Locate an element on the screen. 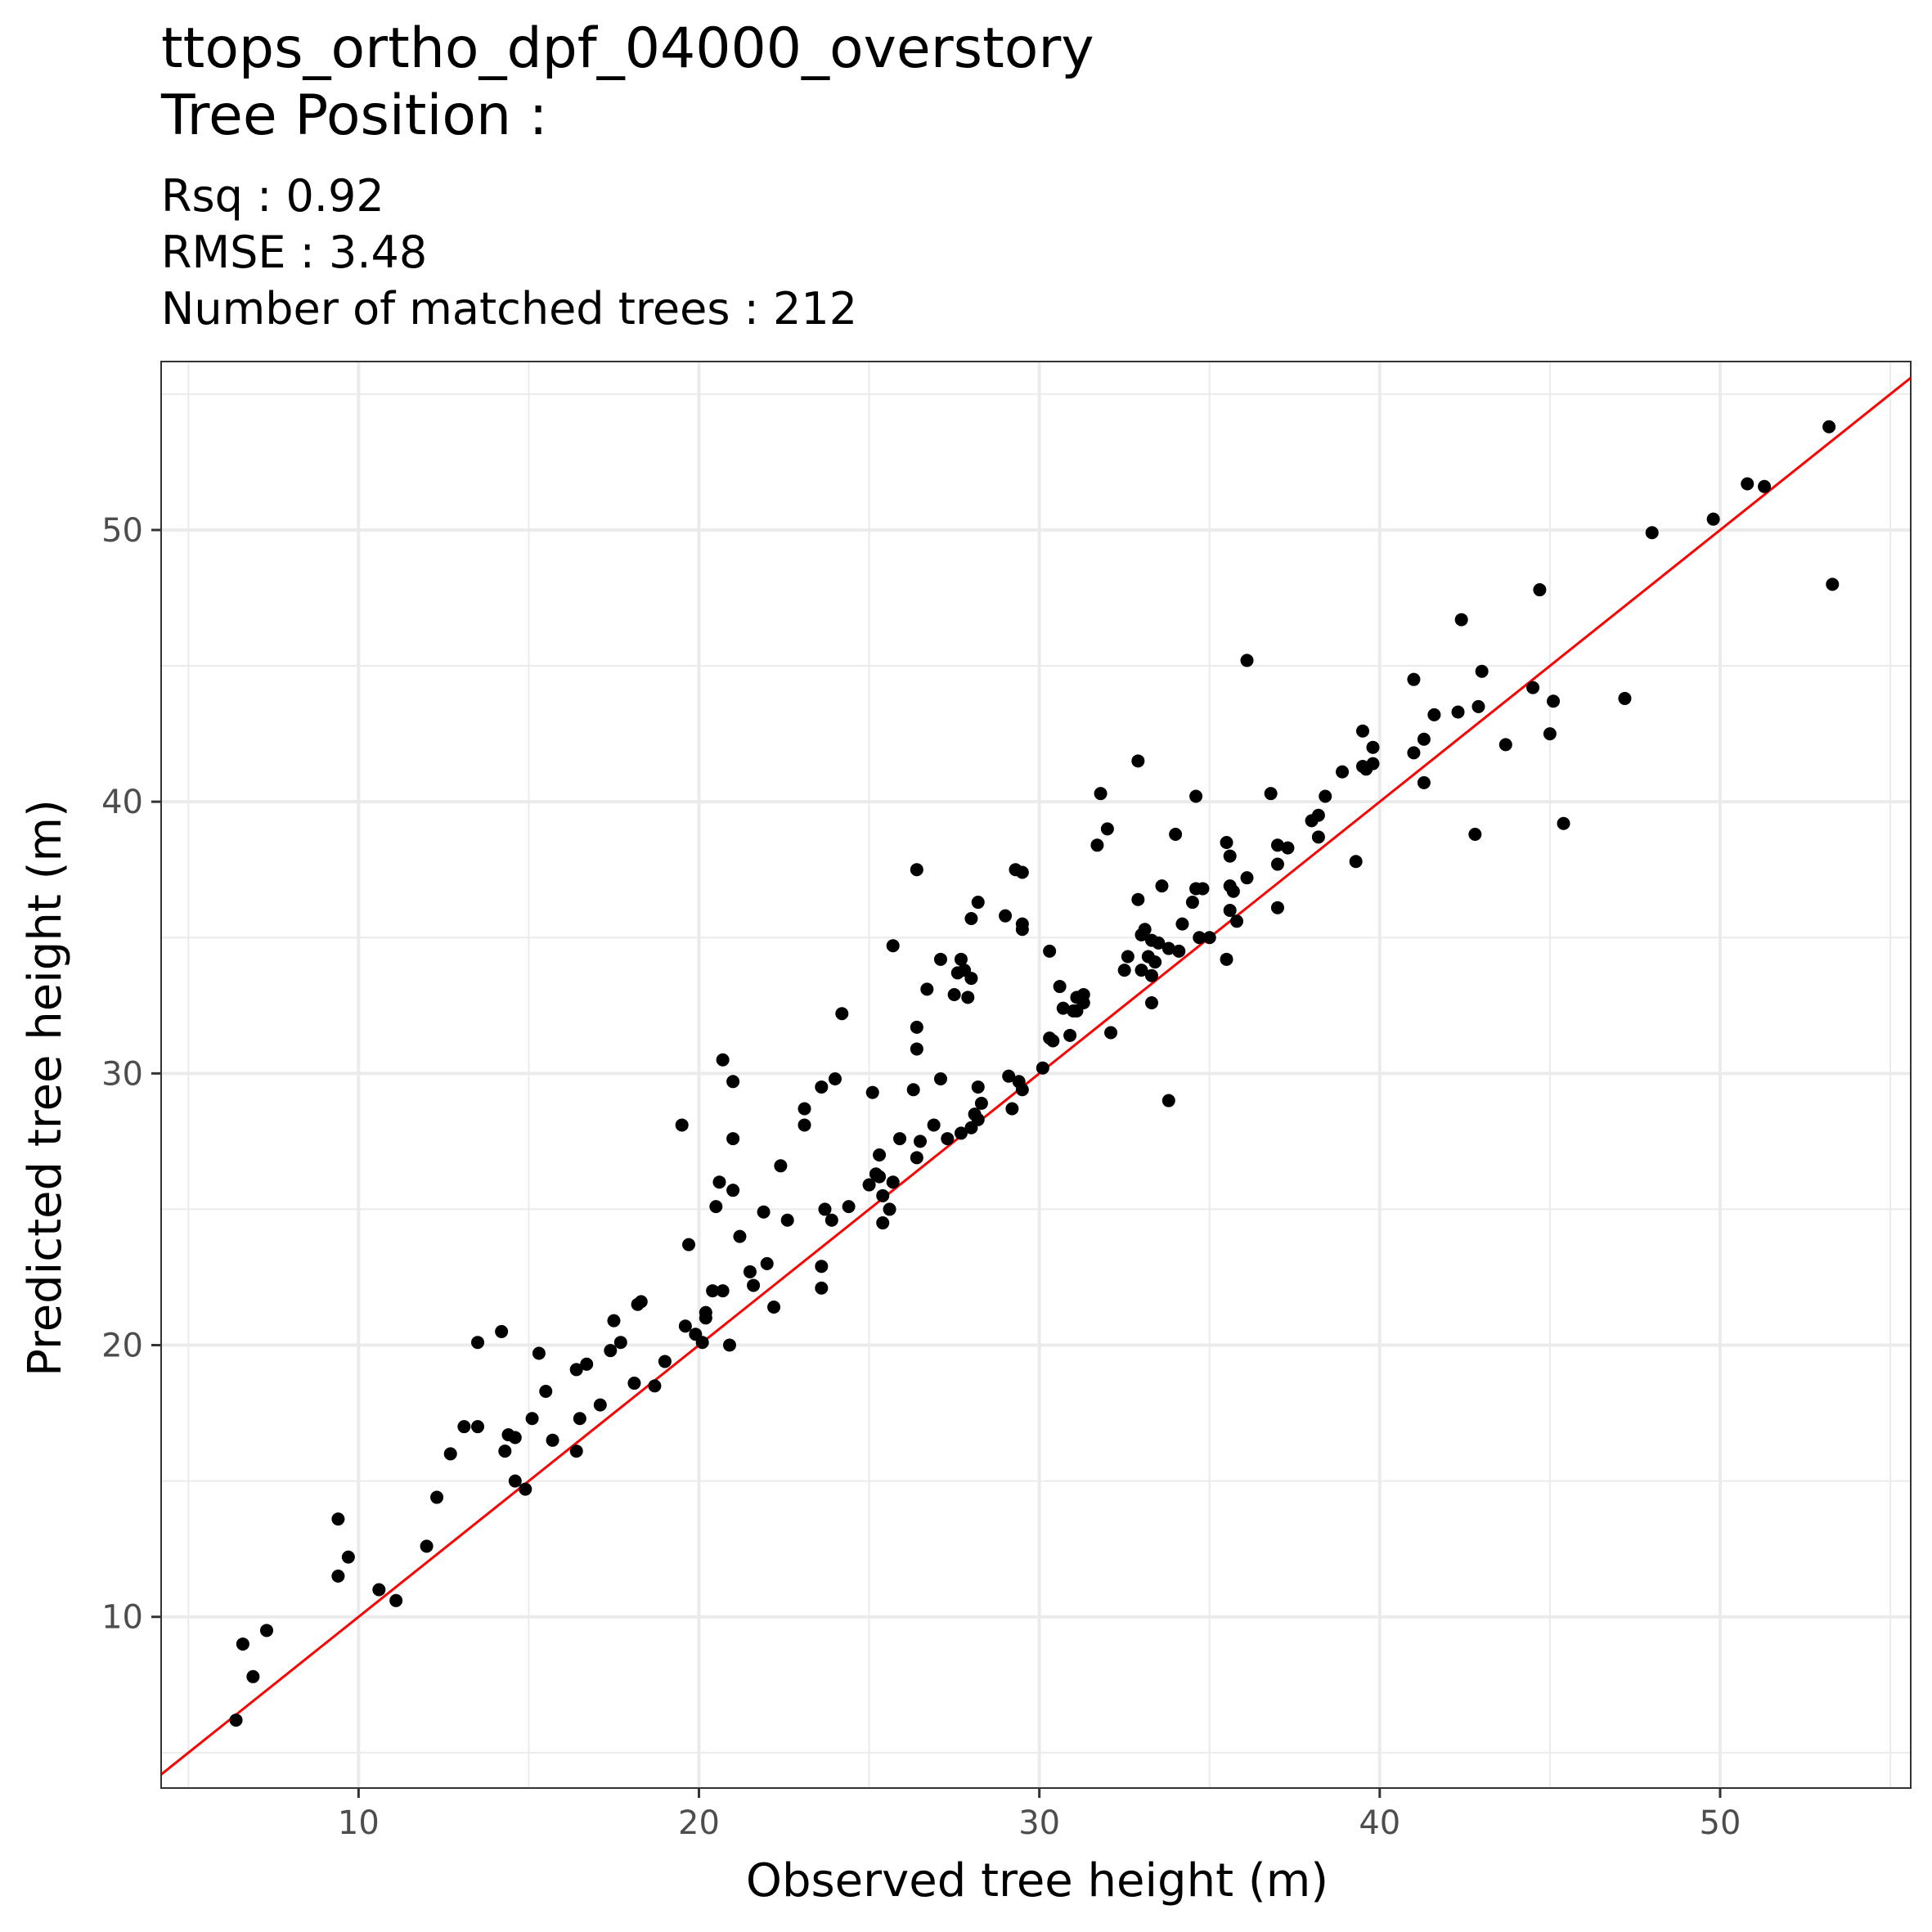  x-tick-label: 10 is located at coordinates (359, 1823).